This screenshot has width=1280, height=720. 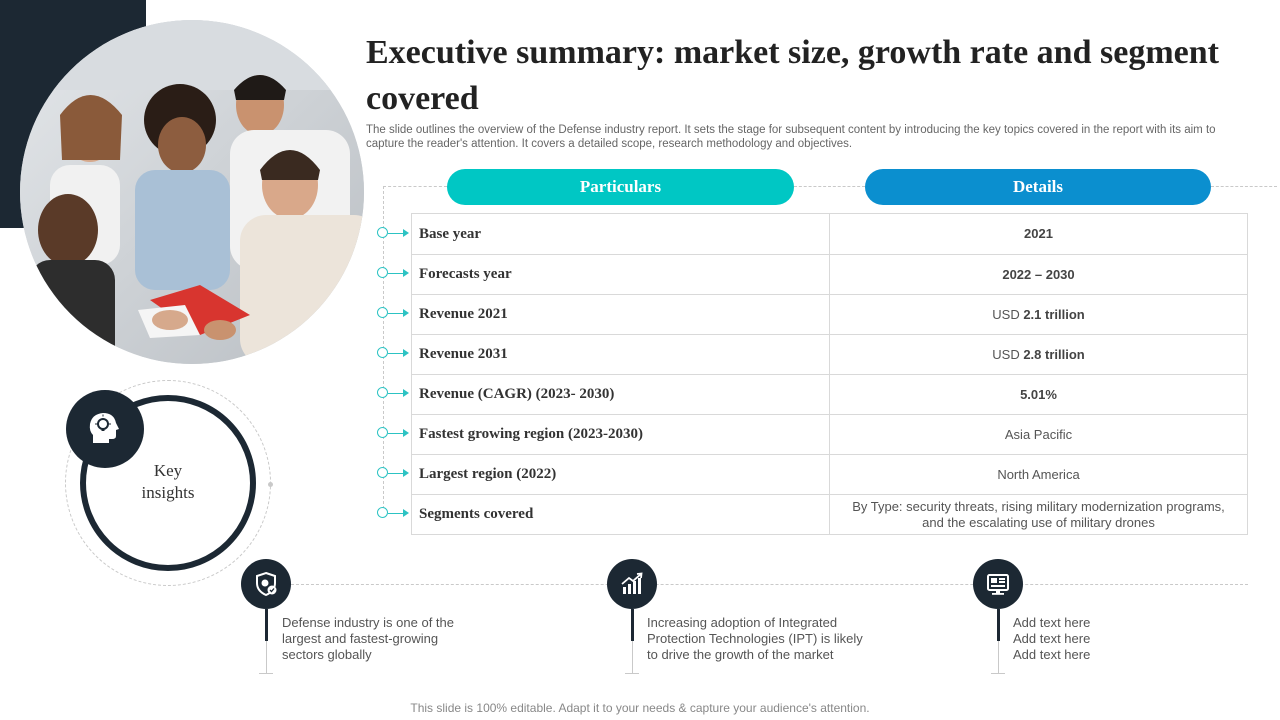 I want to click on table-row: Revenue 2021 USD 2.1 trillion, so click(x=829, y=314).